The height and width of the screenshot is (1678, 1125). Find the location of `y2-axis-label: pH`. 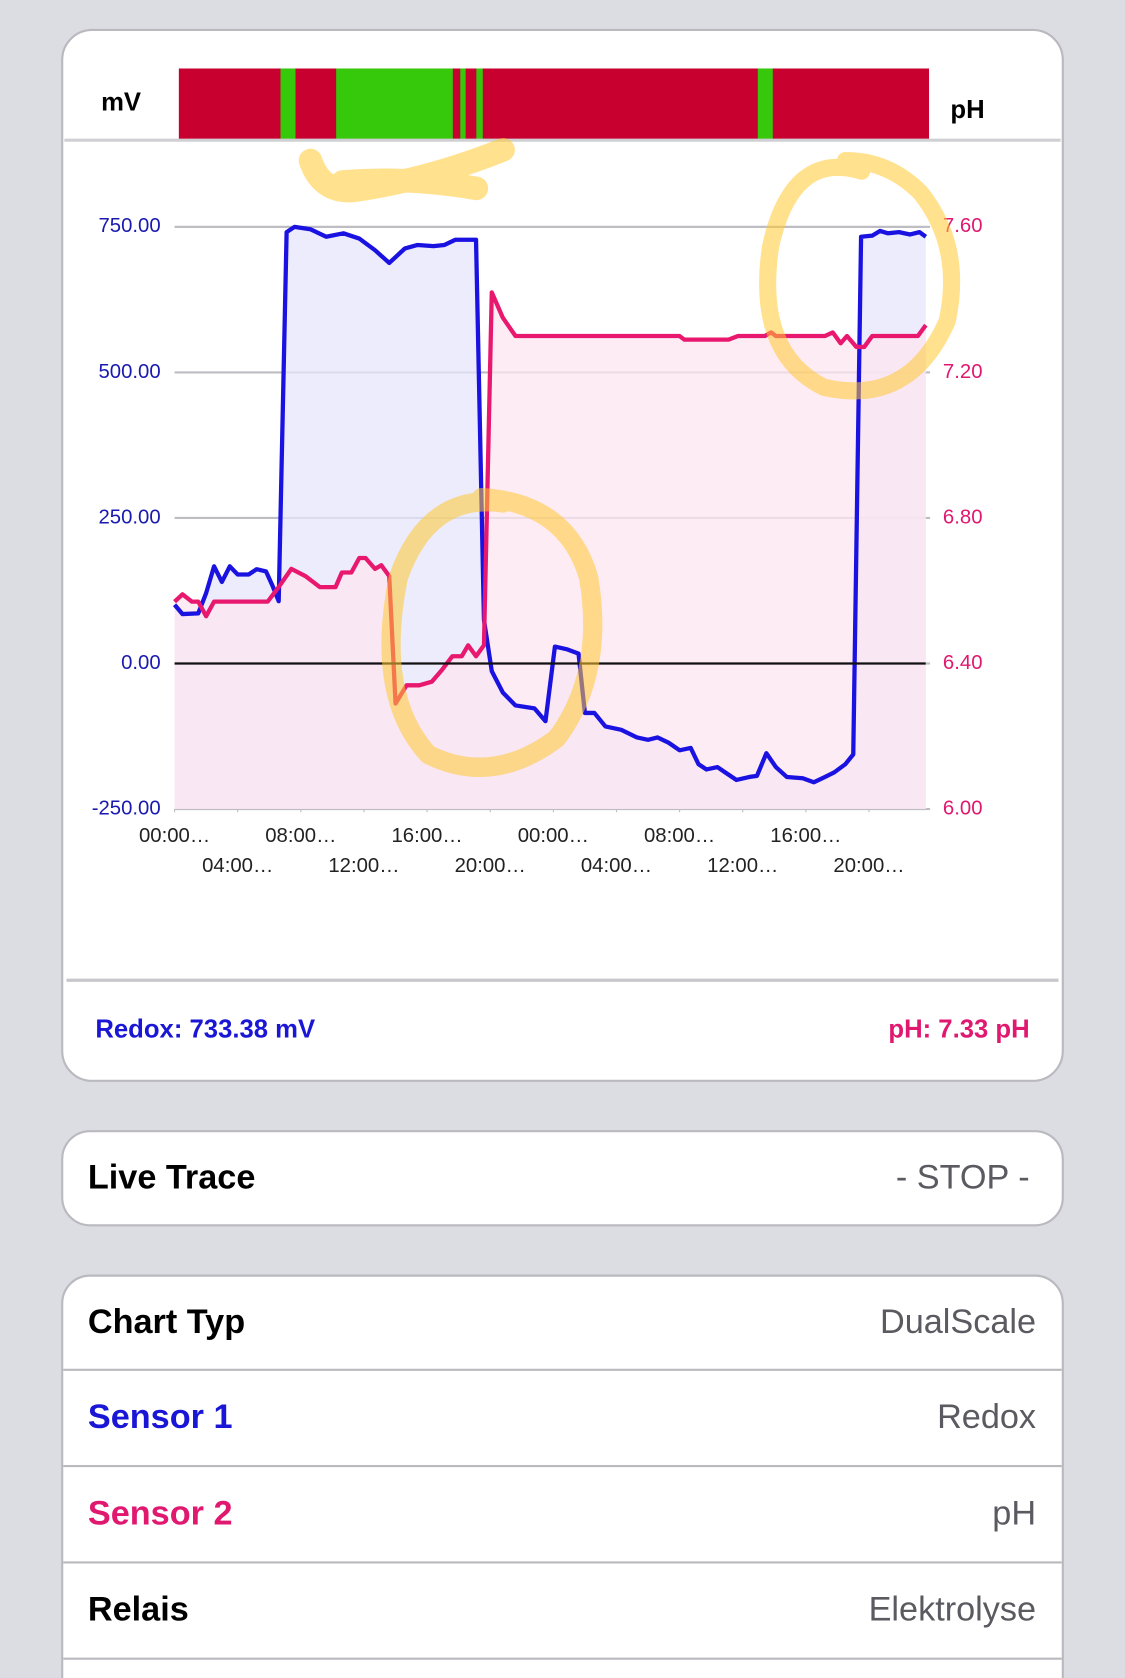

y2-axis-label: pH is located at coordinates (967, 110).